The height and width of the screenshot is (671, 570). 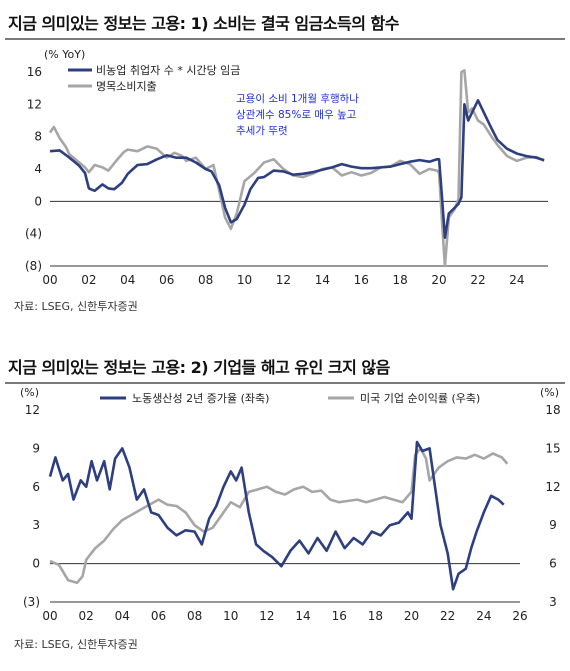 I want to click on chart2-ytick-left-label: 6, so click(x=36, y=487).